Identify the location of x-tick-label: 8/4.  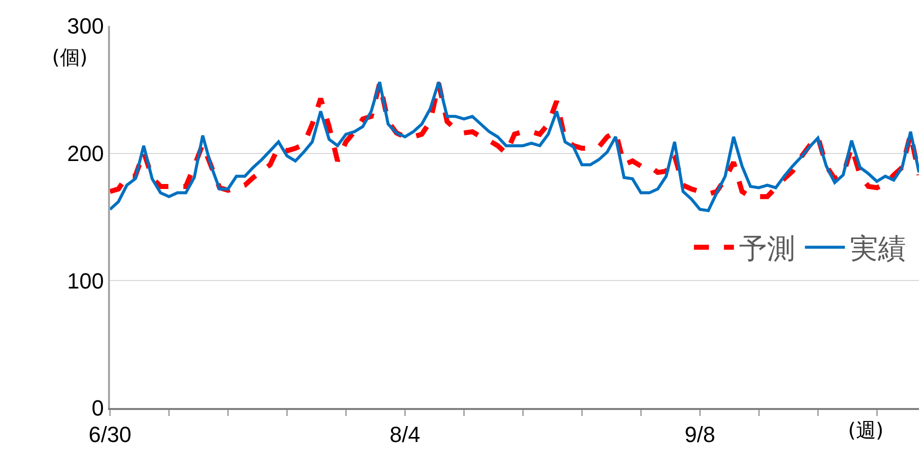
(405, 435).